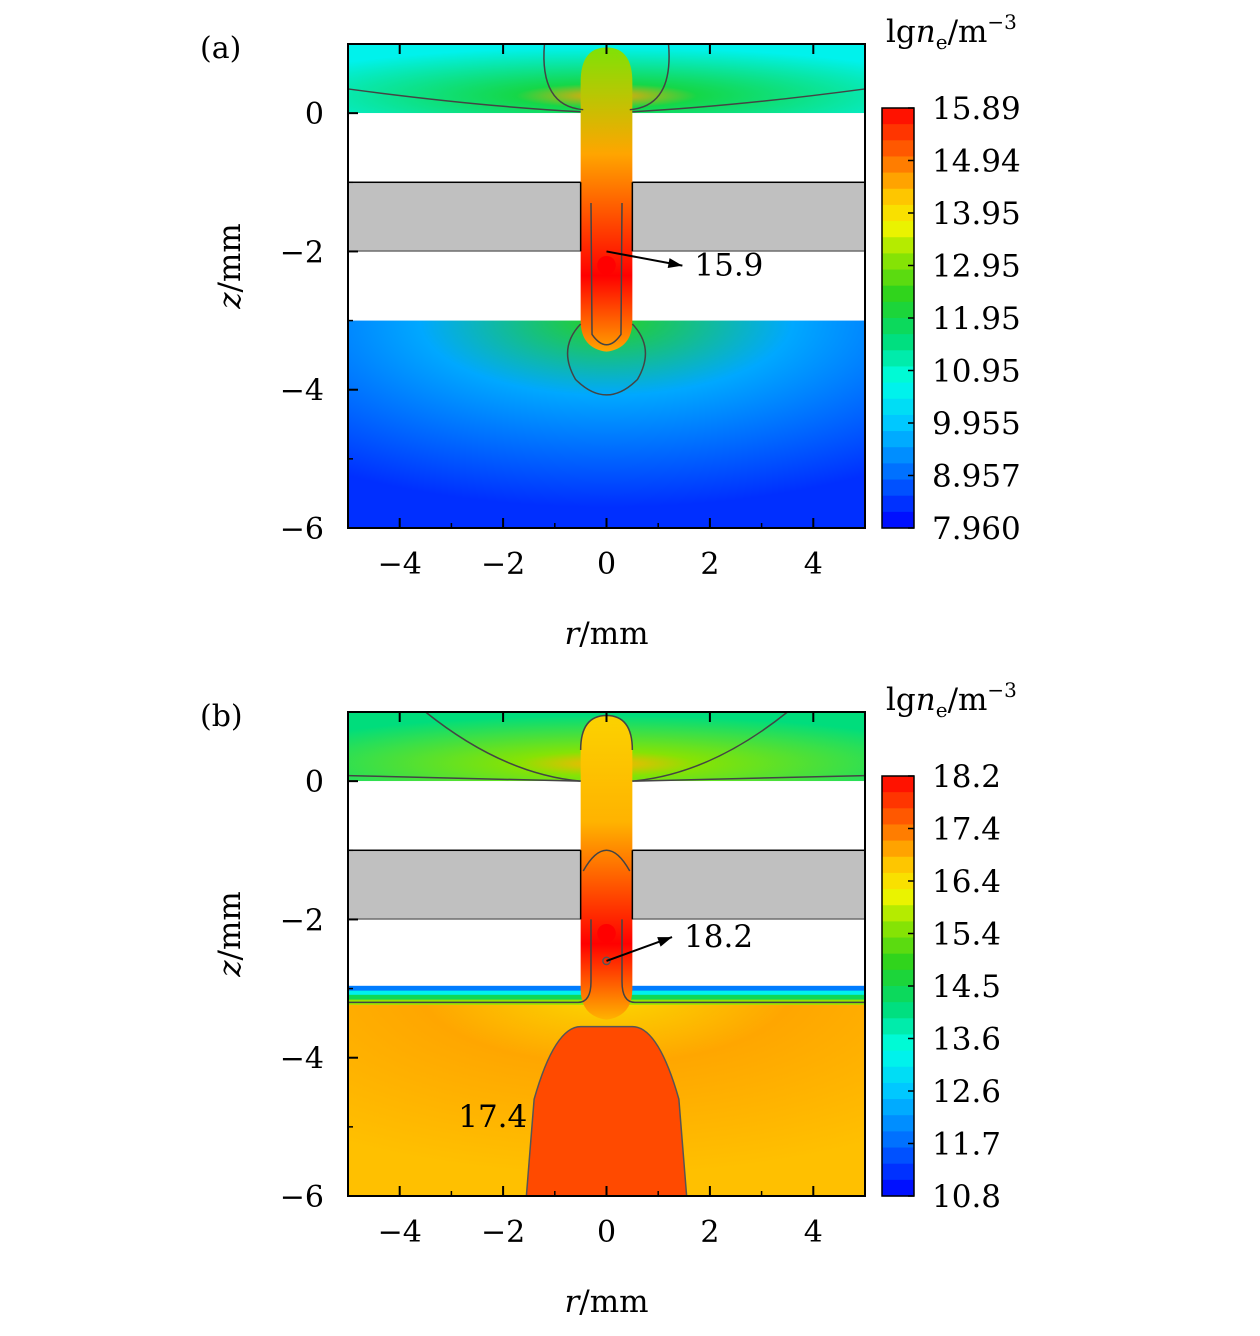 The height and width of the screenshot is (1336, 1260). Describe the element at coordinates (966, 1197) in the screenshot. I see `colorbar-tick-label: 10.8` at that location.